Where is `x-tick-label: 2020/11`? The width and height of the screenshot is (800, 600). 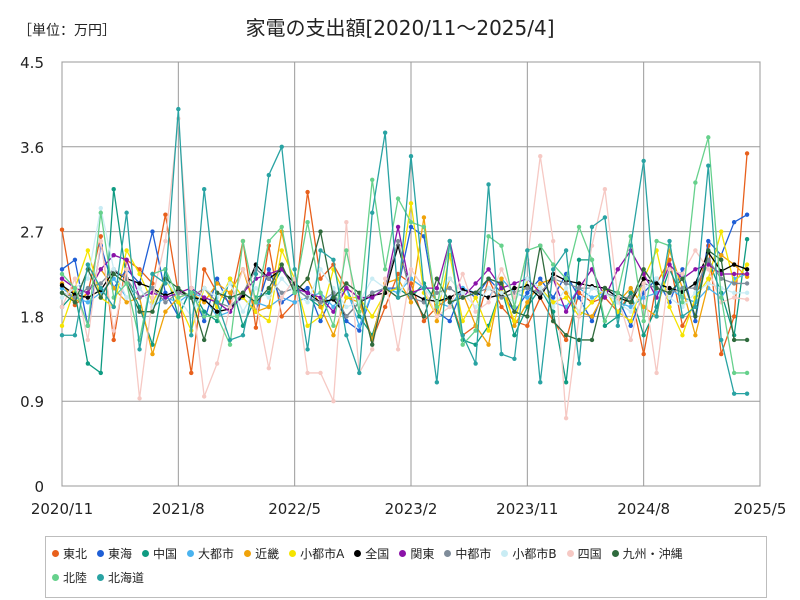
x-tick-label: 2020/11 is located at coordinates (62, 509).